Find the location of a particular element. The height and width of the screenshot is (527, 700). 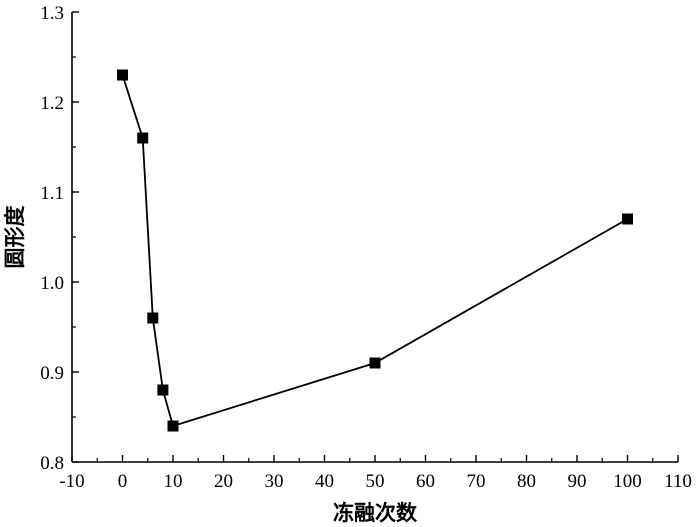

y-tick-label: 0.9 is located at coordinates (52, 373).